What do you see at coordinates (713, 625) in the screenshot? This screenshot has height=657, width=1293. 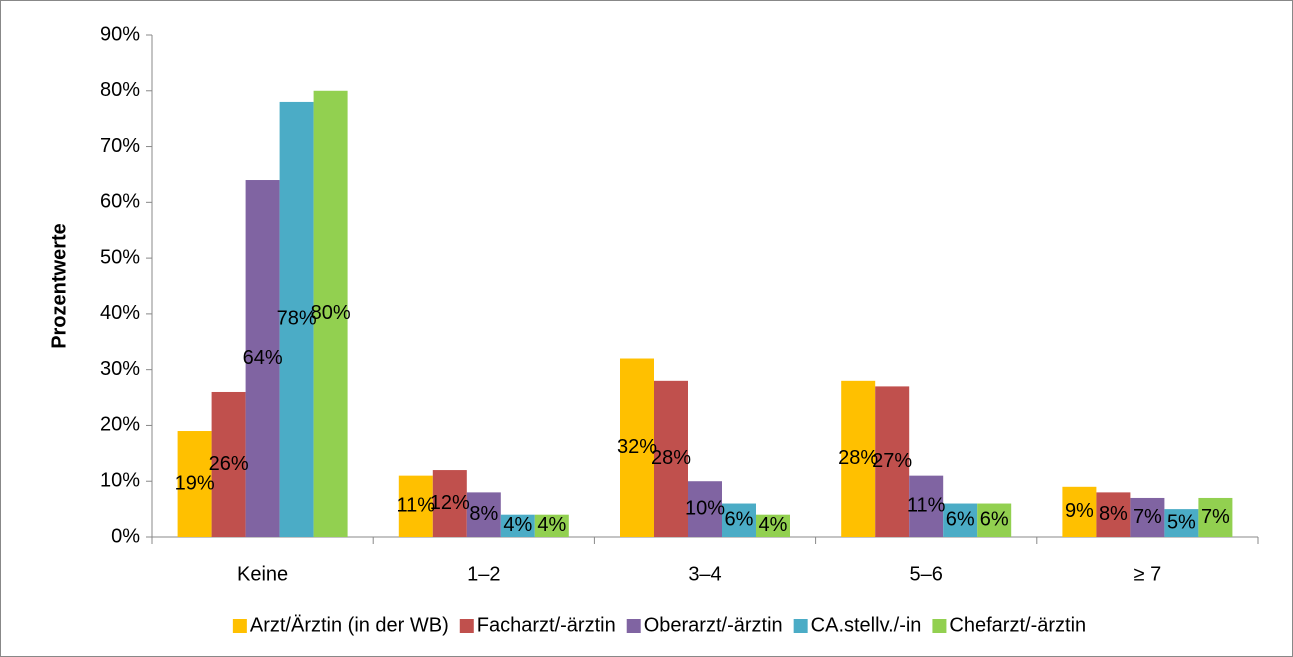 I see `legend-label: Oberarzt/-ärztin` at bounding box center [713, 625].